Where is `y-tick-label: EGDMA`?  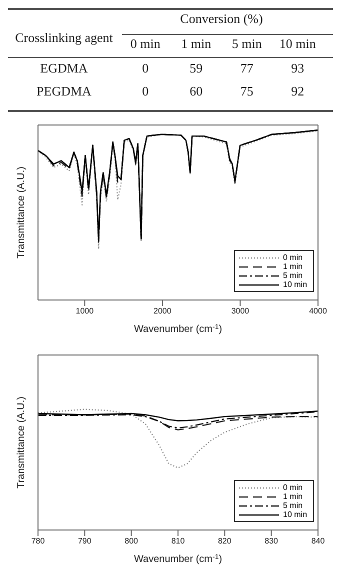 y-tick-label: EGDMA is located at coordinates (64, 68).